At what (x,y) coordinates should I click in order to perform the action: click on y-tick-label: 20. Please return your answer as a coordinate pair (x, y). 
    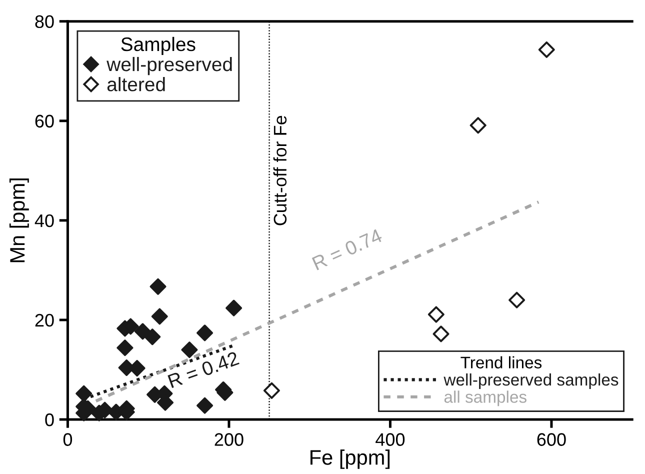
    Looking at the image, I should click on (44, 320).